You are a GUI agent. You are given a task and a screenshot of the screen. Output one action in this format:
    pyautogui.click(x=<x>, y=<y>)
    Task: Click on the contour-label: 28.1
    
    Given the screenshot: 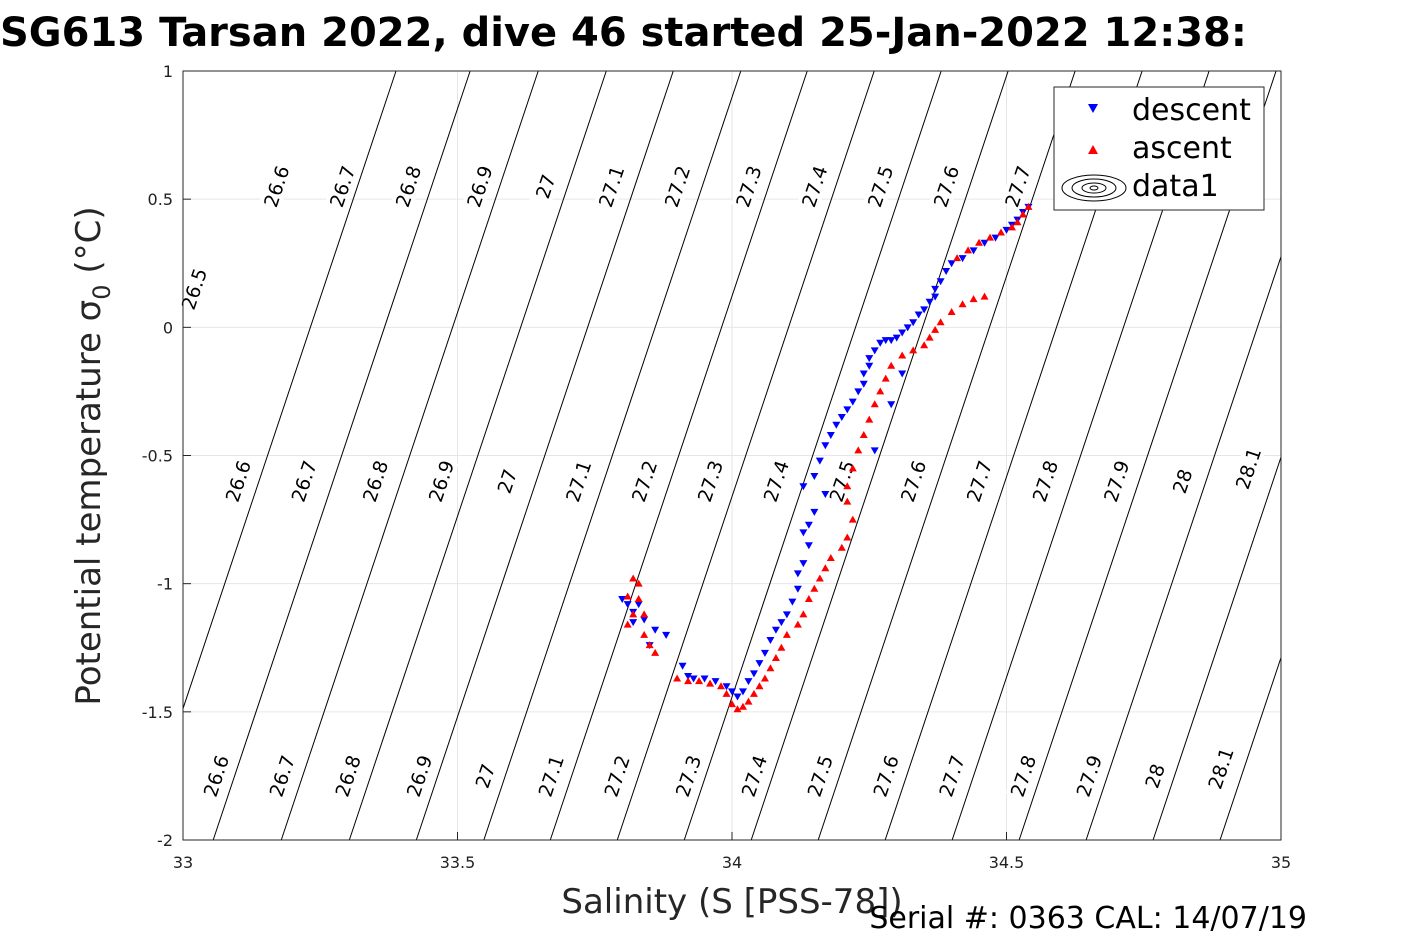 What is the action you would take?
    pyautogui.click(x=1221, y=768)
    